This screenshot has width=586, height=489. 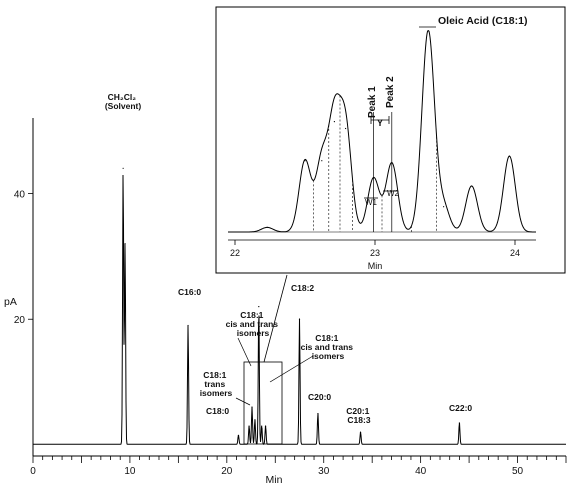 What do you see at coordinates (33, 471) in the screenshot?
I see `main-x-tick-label: 0` at bounding box center [33, 471].